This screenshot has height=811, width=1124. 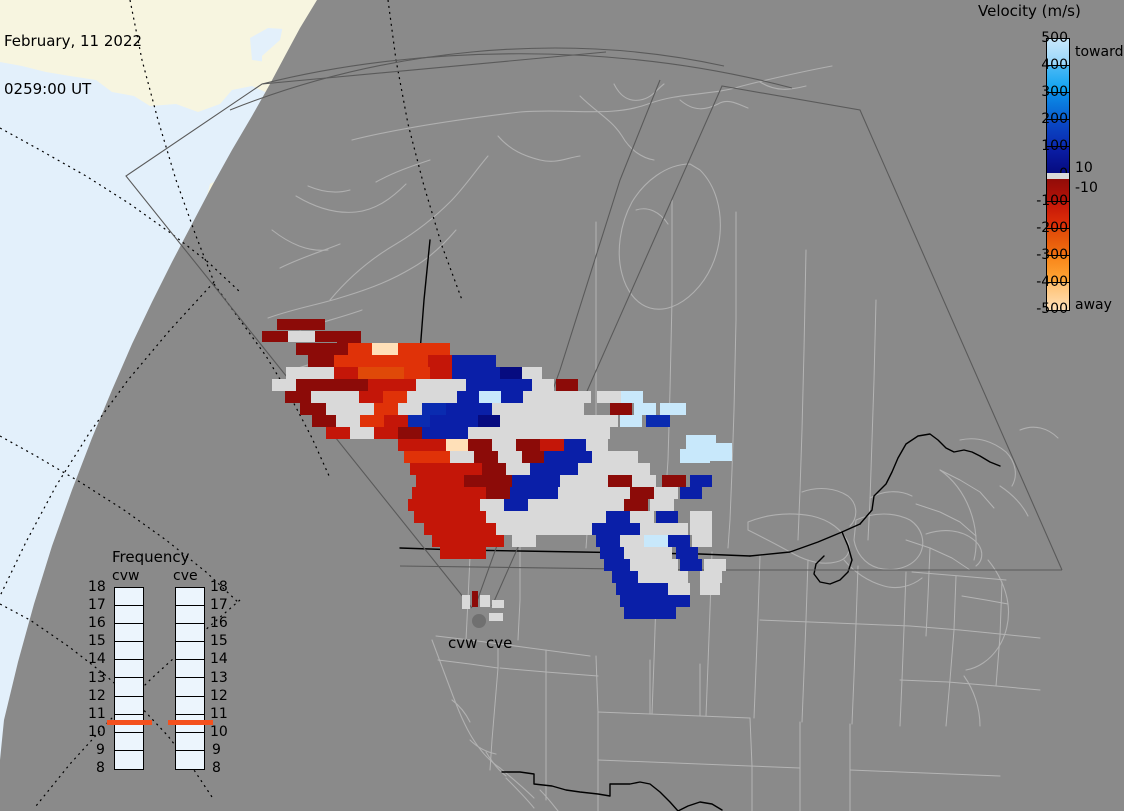 What do you see at coordinates (499, 643) in the screenshot?
I see `radar-site-label-cve: cve` at bounding box center [499, 643].